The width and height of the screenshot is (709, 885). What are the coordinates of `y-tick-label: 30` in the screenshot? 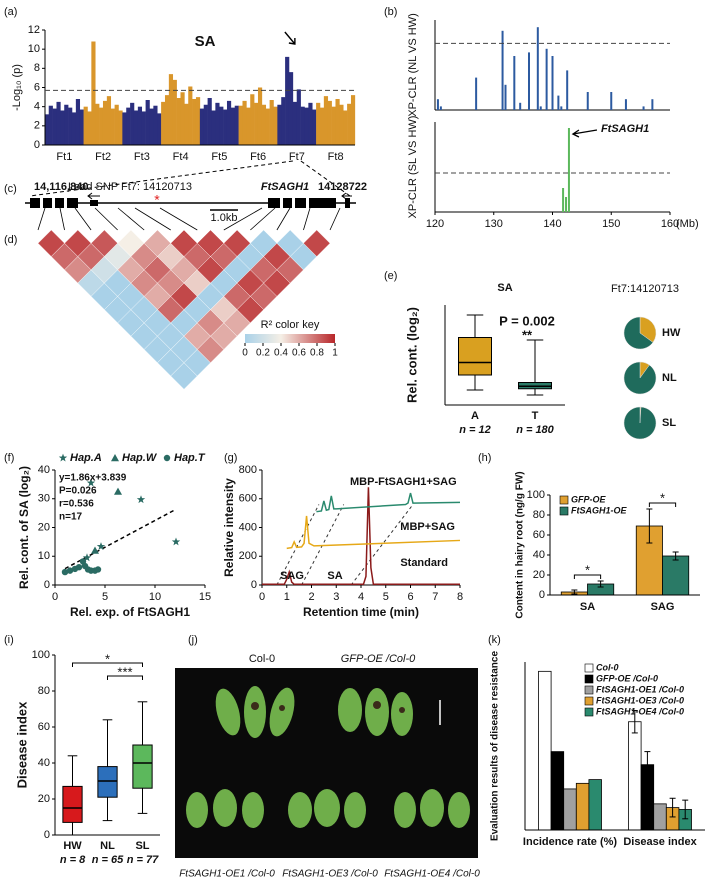 It's located at (44, 499).